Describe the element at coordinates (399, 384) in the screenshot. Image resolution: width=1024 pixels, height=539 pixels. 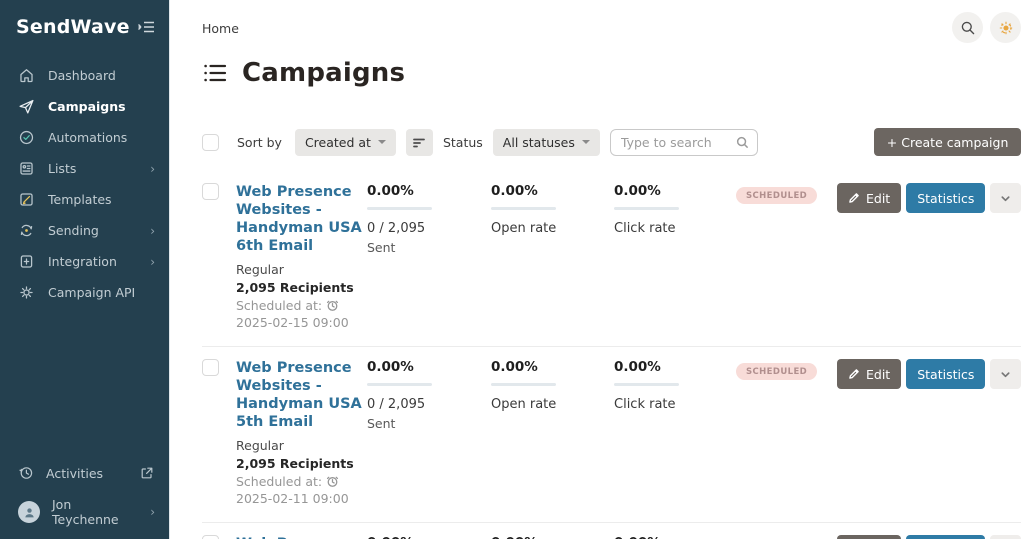
I see `sent-progress-bar` at that location.